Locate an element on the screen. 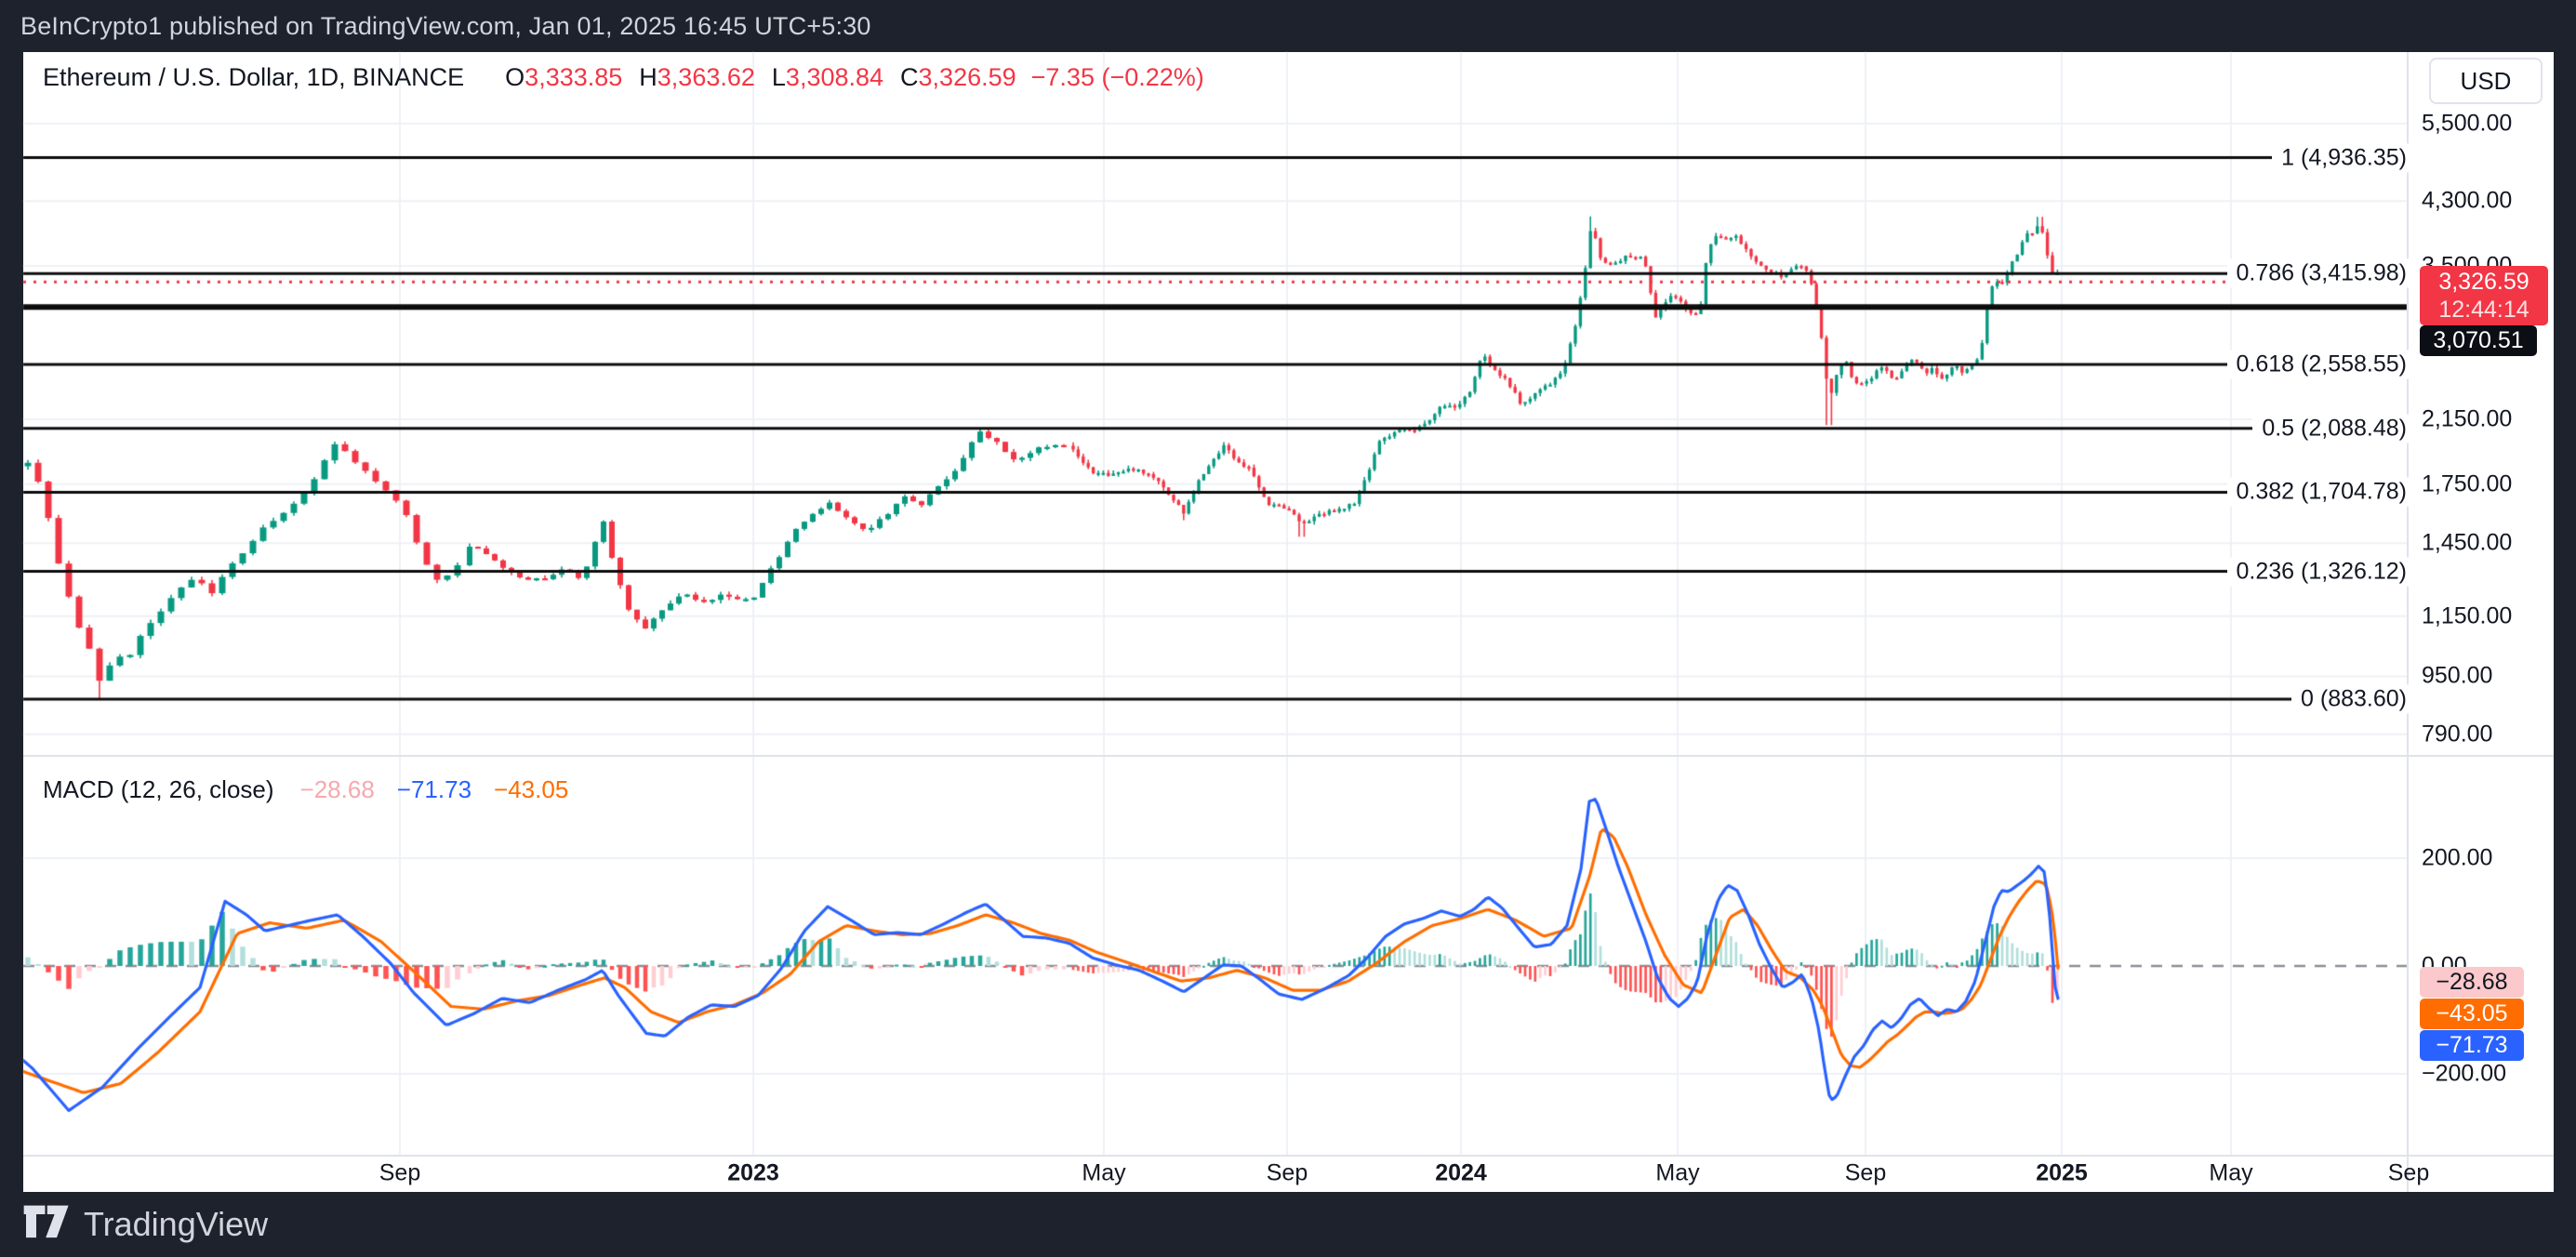 The image size is (2576, 1257). macd-signal-value: −43.05 is located at coordinates (531, 789).